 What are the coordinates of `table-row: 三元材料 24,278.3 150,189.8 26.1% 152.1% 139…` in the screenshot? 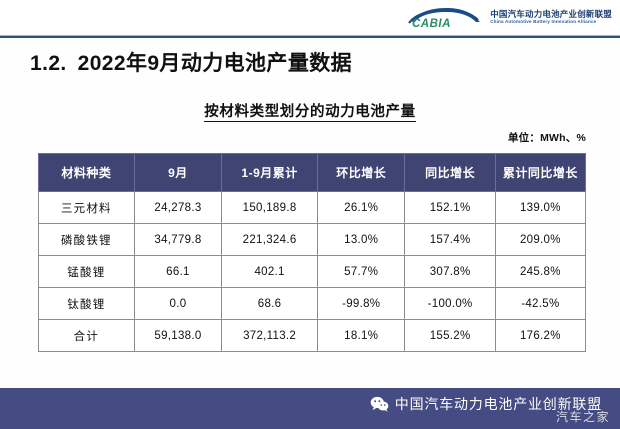 It's located at (312, 207).